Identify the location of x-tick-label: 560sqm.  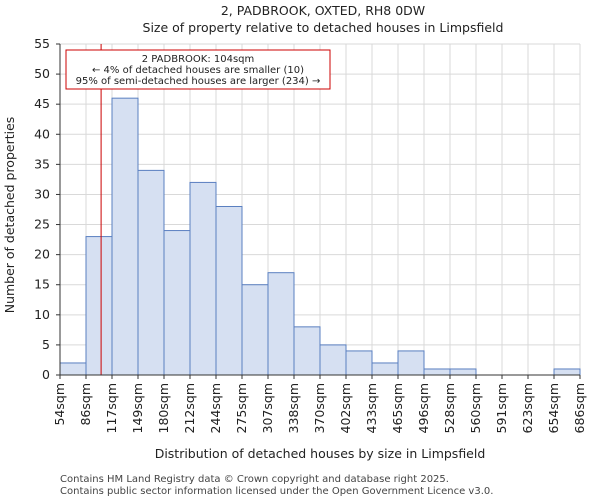
(475, 408).